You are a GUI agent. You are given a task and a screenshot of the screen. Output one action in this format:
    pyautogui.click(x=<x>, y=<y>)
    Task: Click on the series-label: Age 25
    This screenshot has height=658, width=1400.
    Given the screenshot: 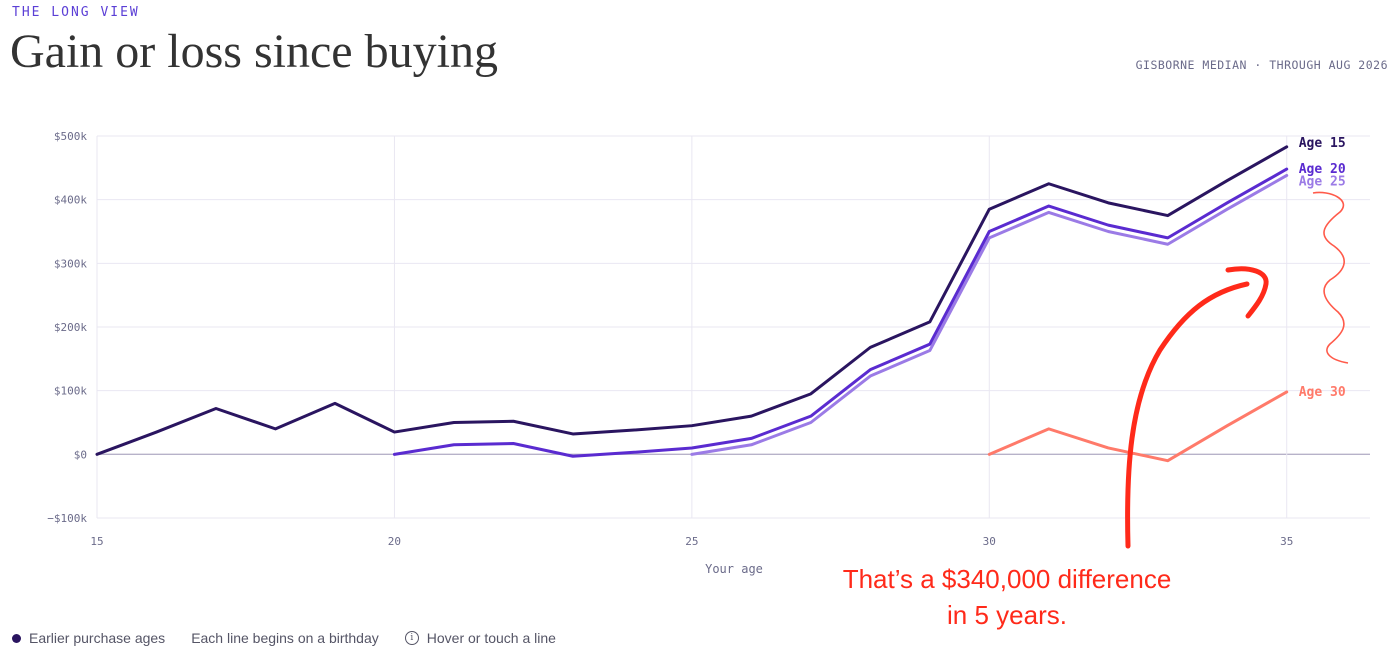 What is the action you would take?
    pyautogui.click(x=1322, y=181)
    